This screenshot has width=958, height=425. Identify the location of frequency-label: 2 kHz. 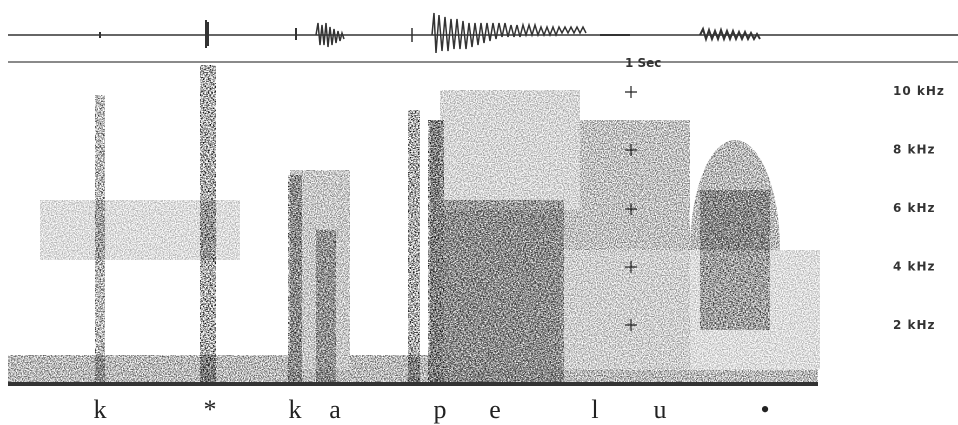
(914, 325).